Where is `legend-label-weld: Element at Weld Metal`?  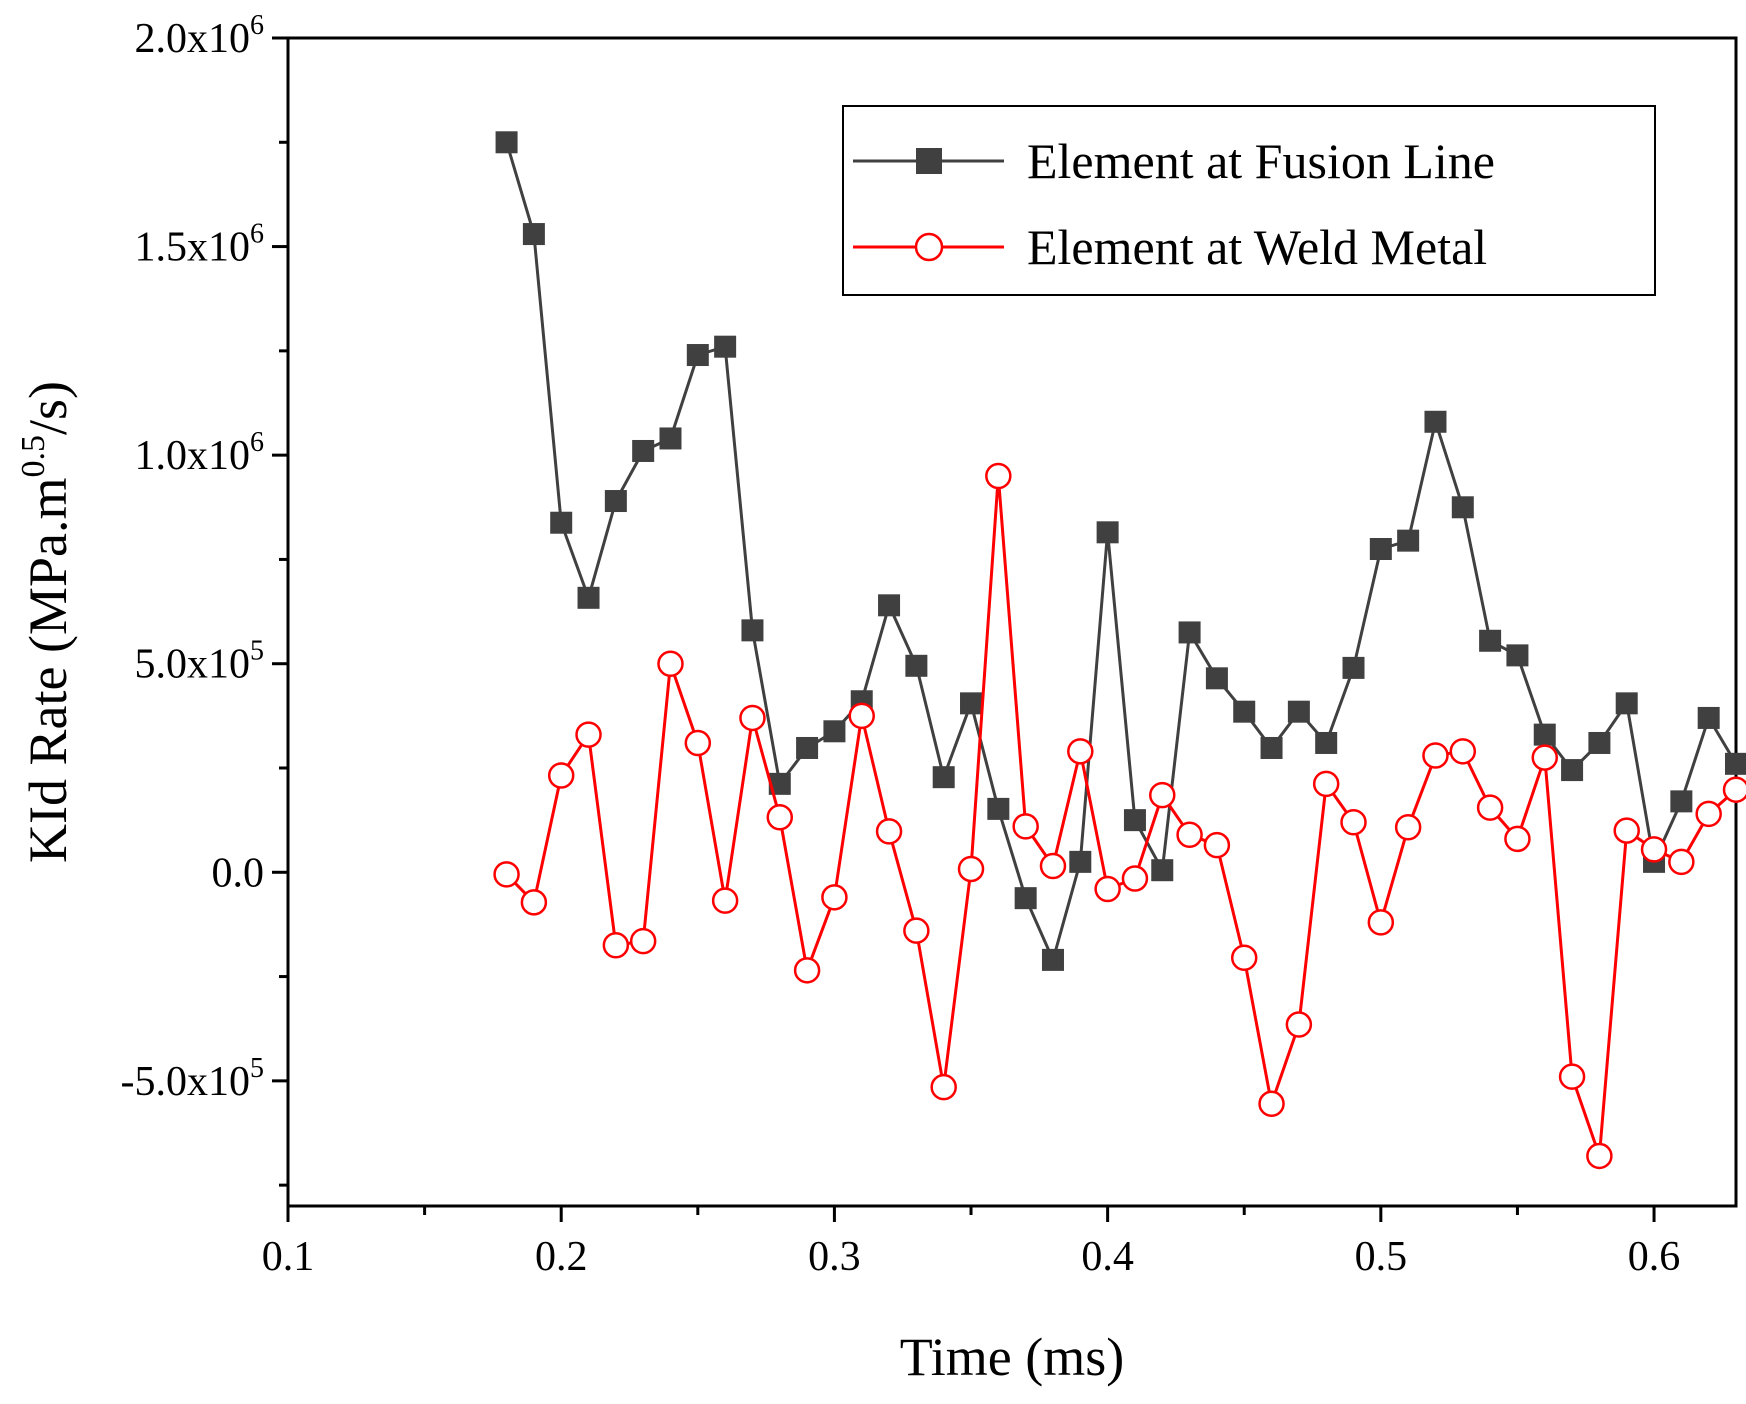 legend-label-weld: Element at Weld Metal is located at coordinates (1257, 247).